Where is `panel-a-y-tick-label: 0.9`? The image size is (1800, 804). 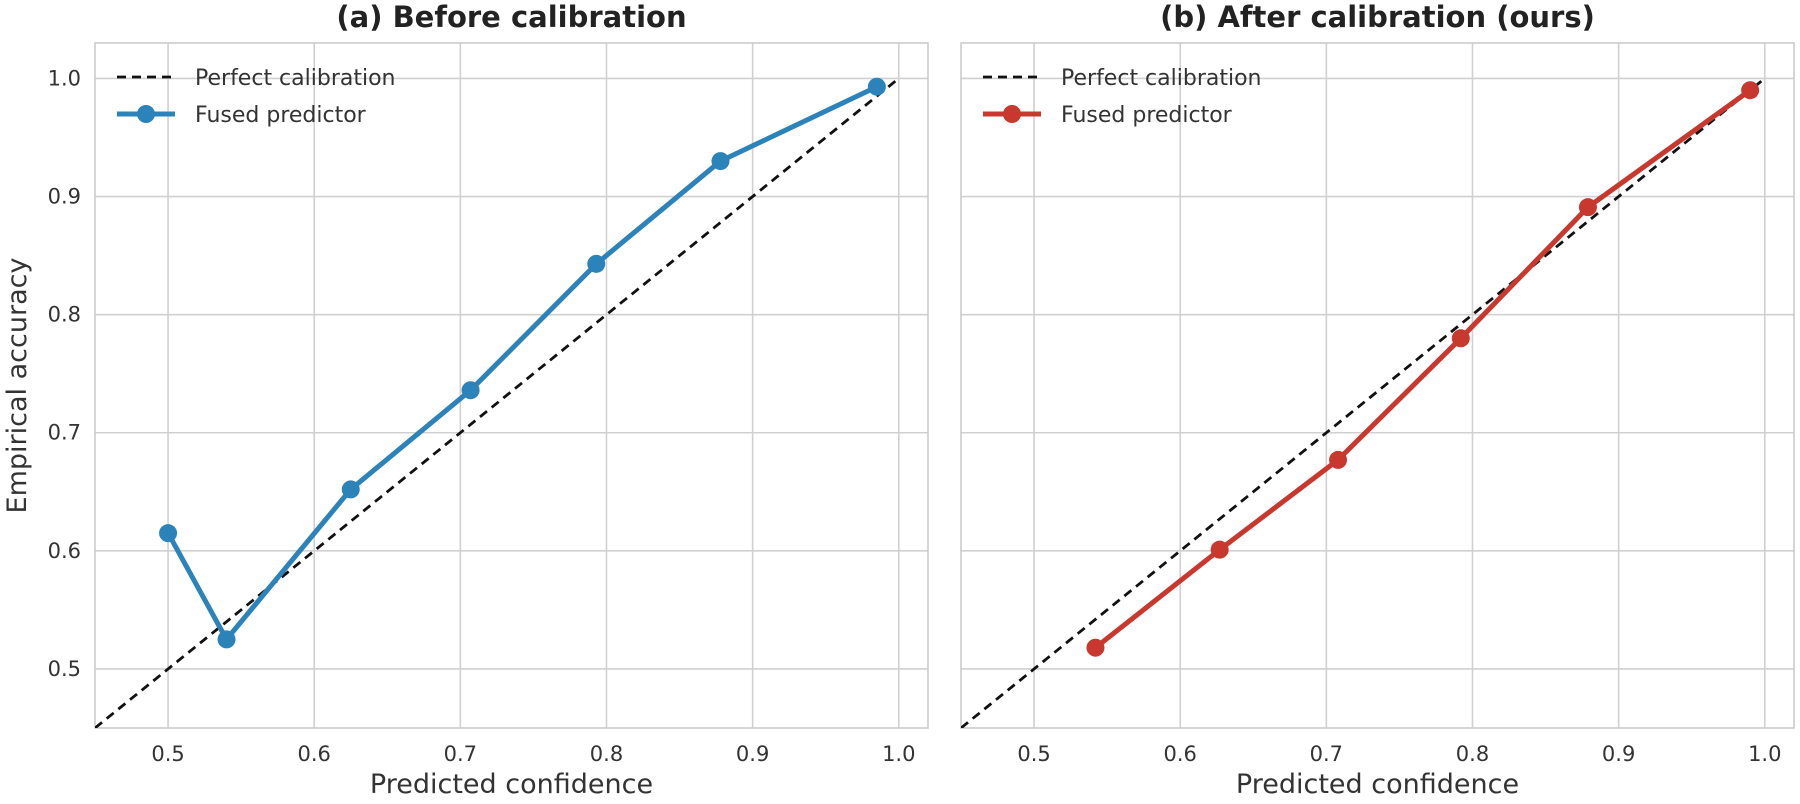
panel-a-y-tick-label: 0.9 is located at coordinates (64, 197).